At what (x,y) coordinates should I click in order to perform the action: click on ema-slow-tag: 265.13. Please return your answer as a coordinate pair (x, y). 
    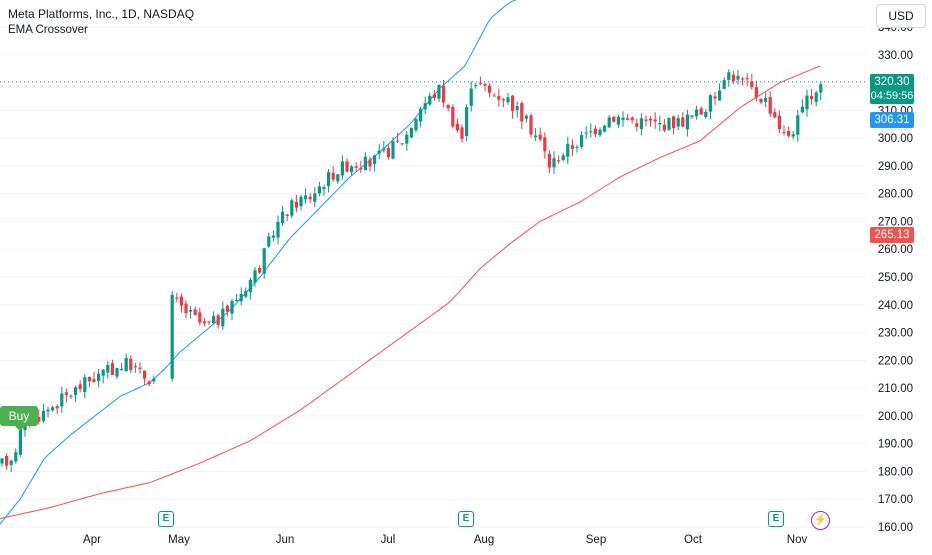
    Looking at the image, I should click on (892, 235).